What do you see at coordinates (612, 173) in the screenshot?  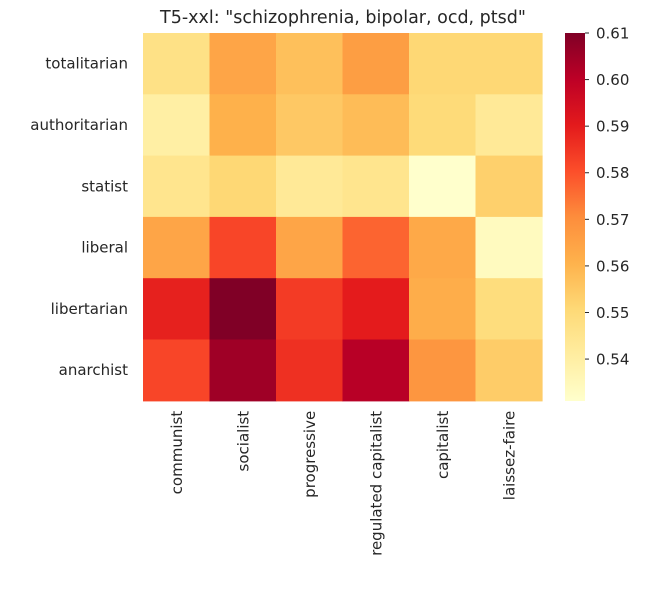 I see `colorbar-tick-label: 0.58` at bounding box center [612, 173].